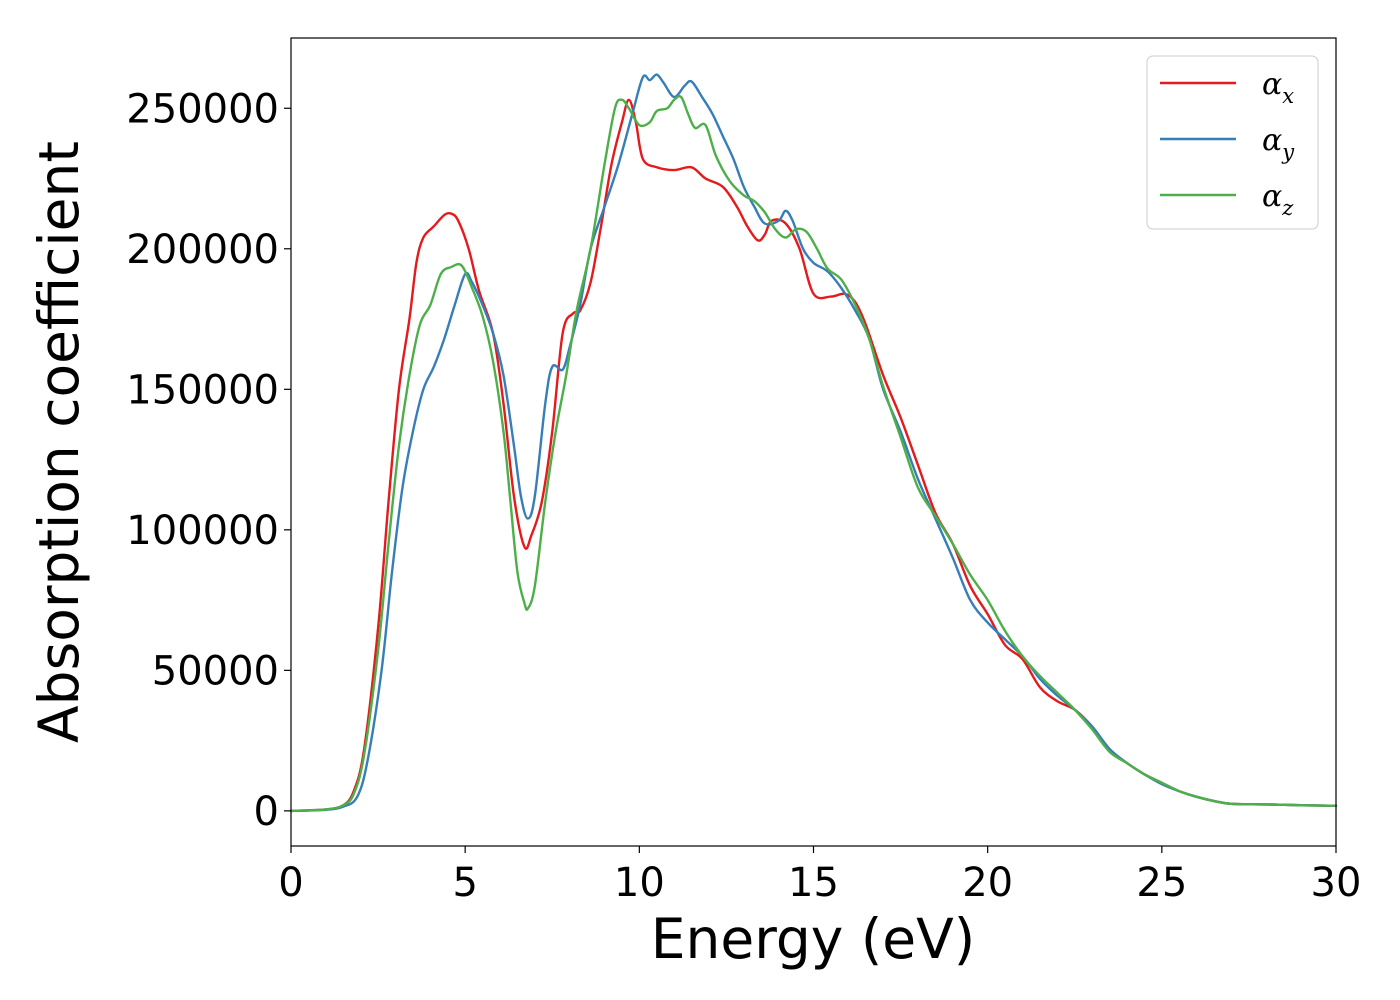  What do you see at coordinates (59, 442) in the screenshot?
I see `y-axis-title: Absorption coefficient` at bounding box center [59, 442].